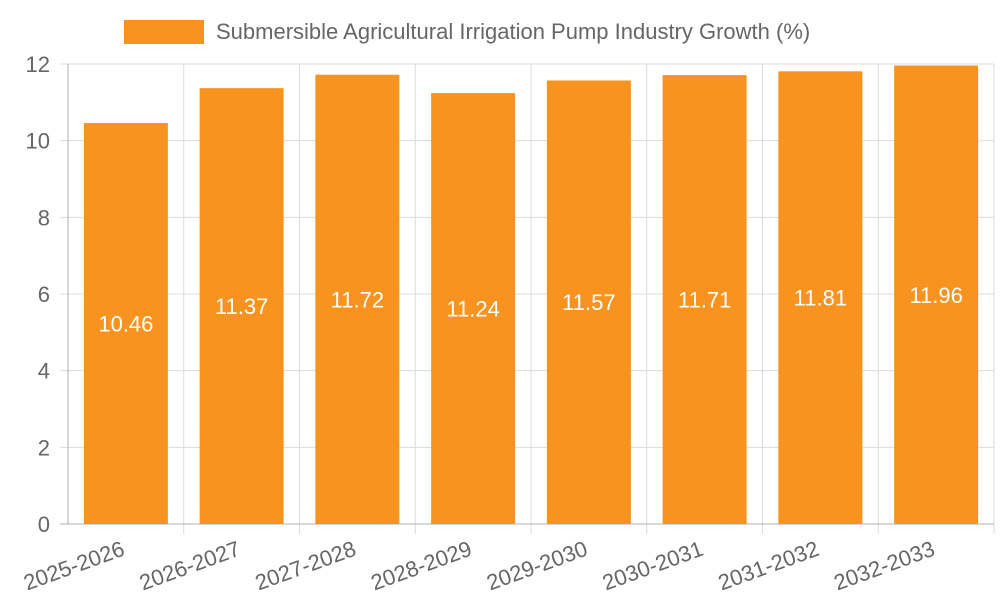  I want to click on bar-value-label: 11.57, so click(588, 302).